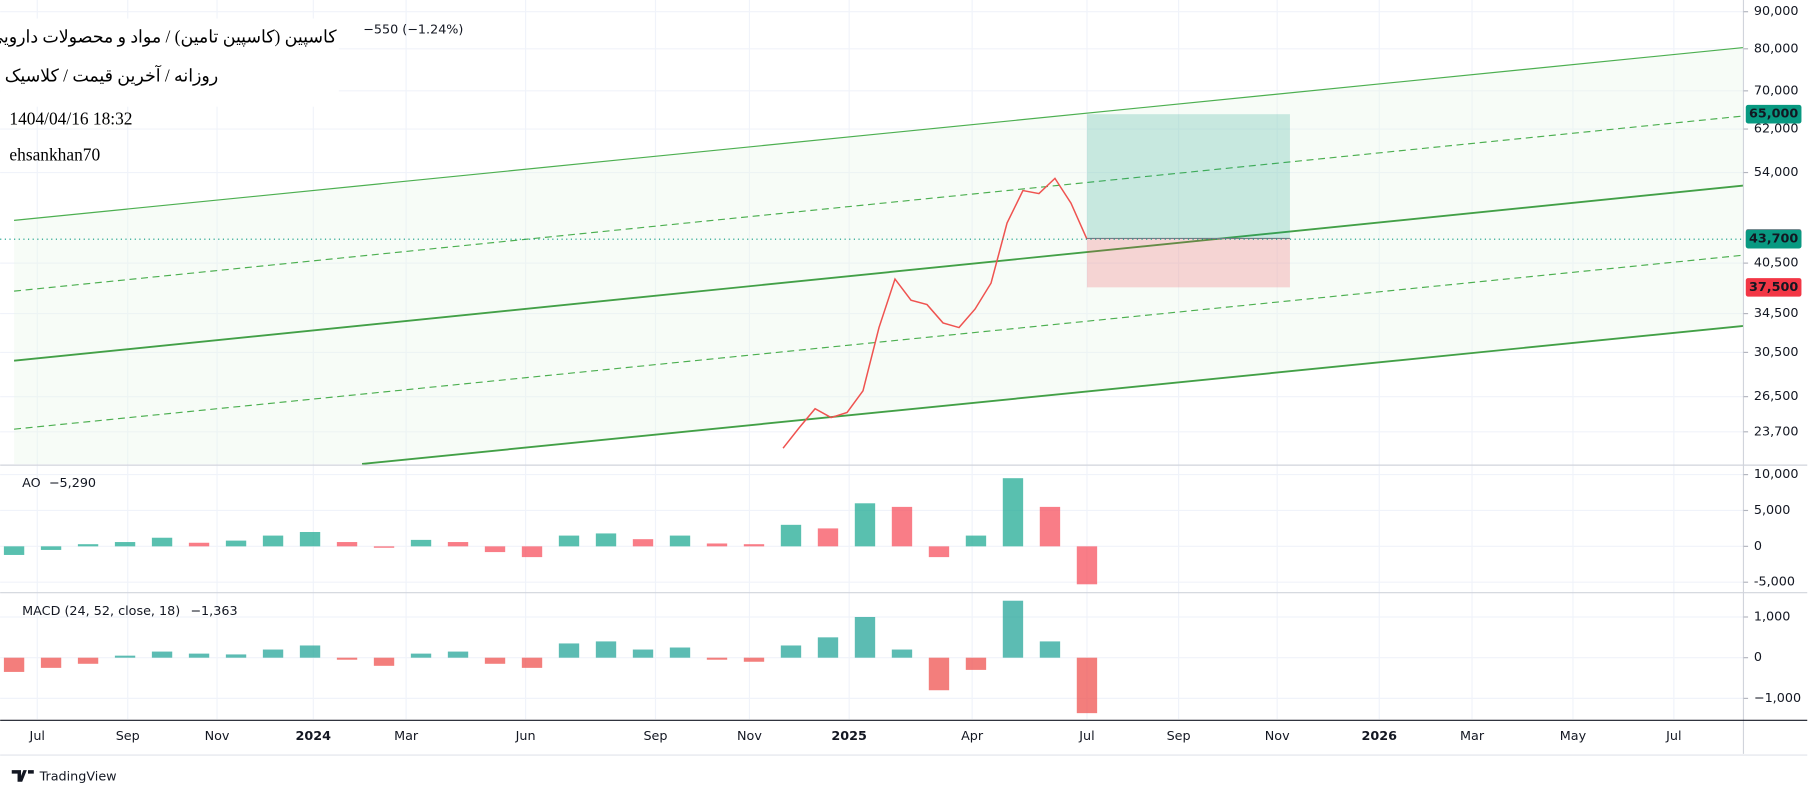 The image size is (1819, 798). What do you see at coordinates (1777, 698) in the screenshot?
I see `y-tick-label: −1,000` at bounding box center [1777, 698].